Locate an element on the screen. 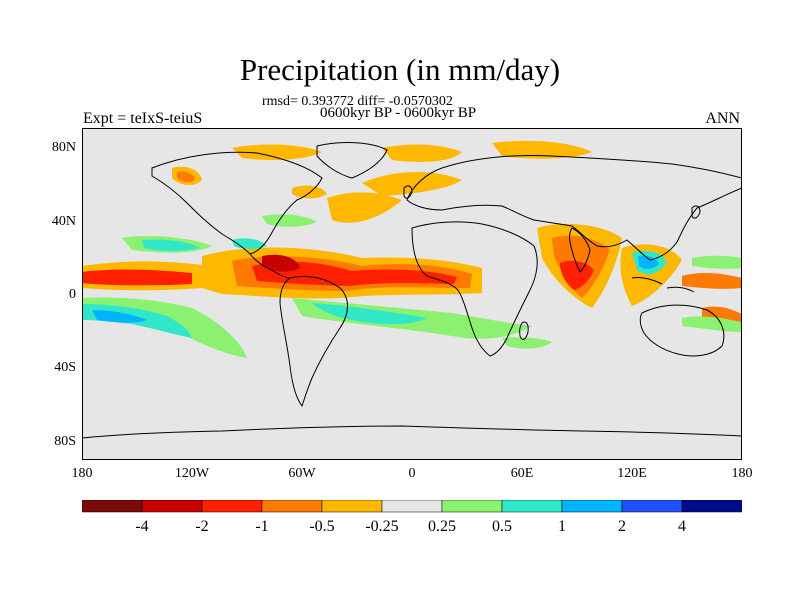 This screenshot has width=800, height=600. coastline-eurasia is located at coordinates (574, 208).